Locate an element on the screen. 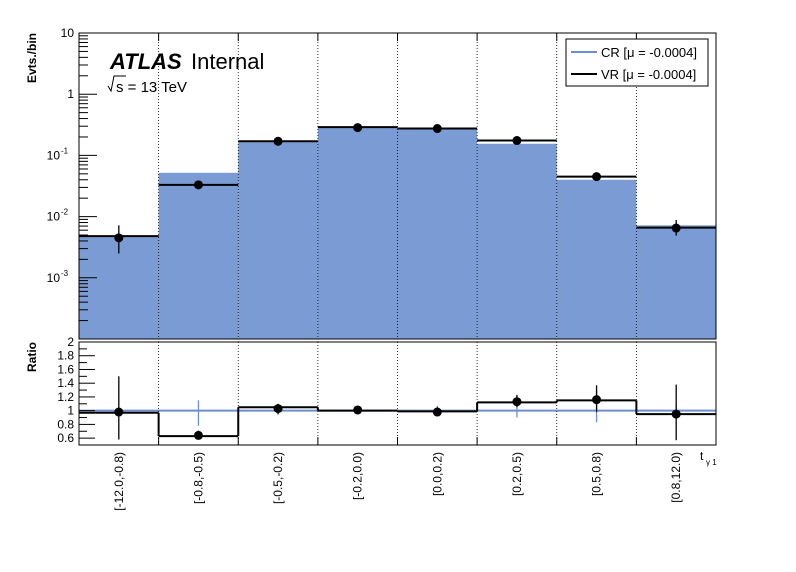  legend: CR [μ = -0.0004] VR [μ = -0.0004] is located at coordinates (637, 62).